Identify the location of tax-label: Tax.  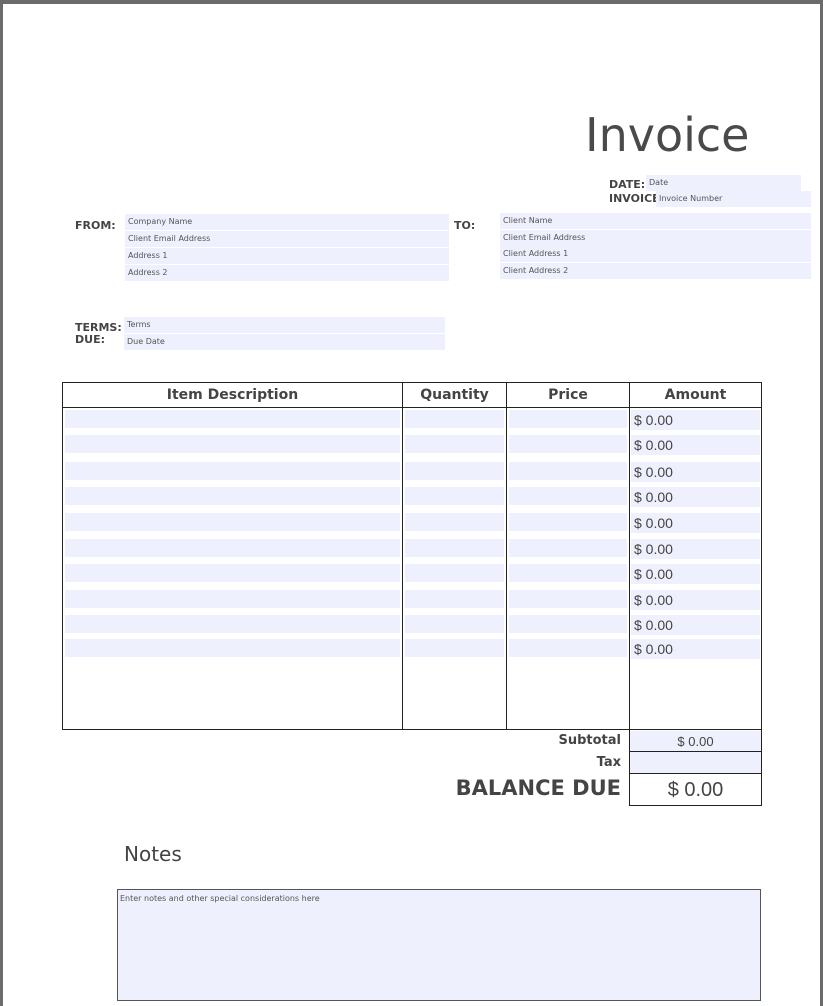
(608, 762).